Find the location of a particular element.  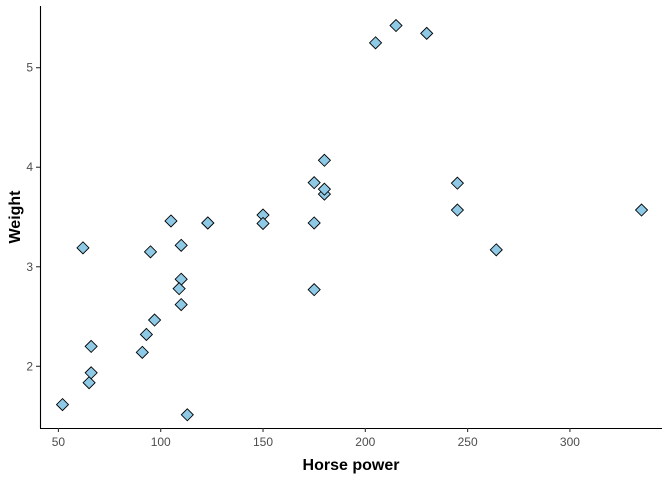

x-tick-label: 300 is located at coordinates (570, 442).